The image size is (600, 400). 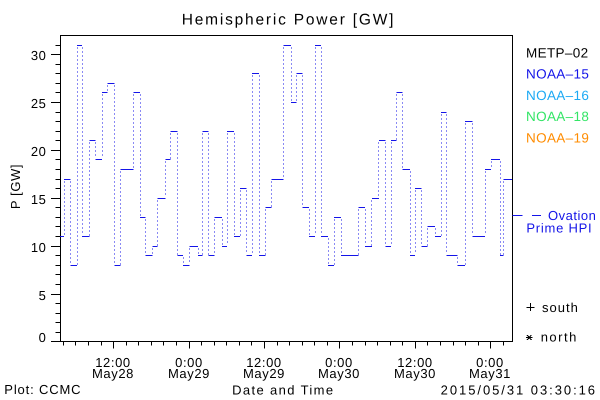 What do you see at coordinates (39, 103) in the screenshot?
I see `svg-text: 25` at bounding box center [39, 103].